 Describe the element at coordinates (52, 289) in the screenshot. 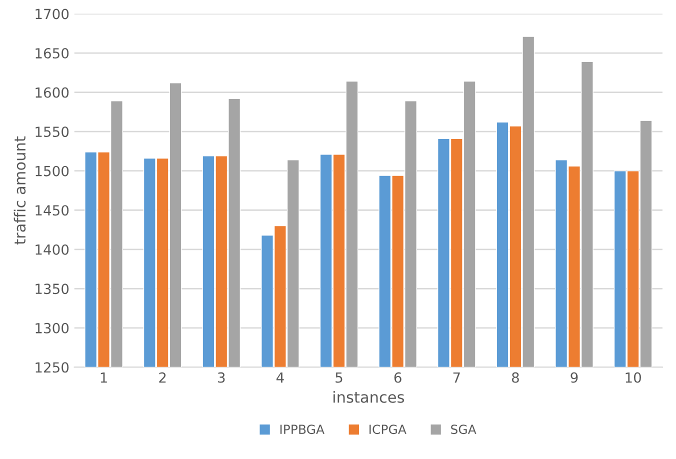

I see `y-tick-label: 1350` at that location.